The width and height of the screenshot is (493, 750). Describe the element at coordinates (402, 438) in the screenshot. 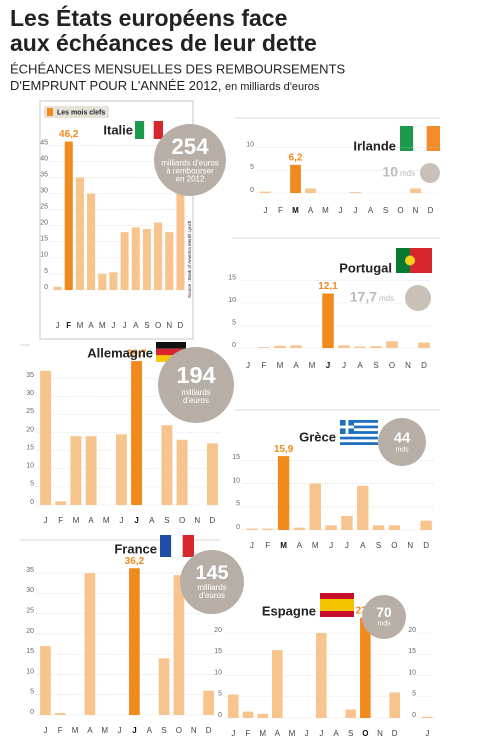

I see `total-value: 44` at that location.